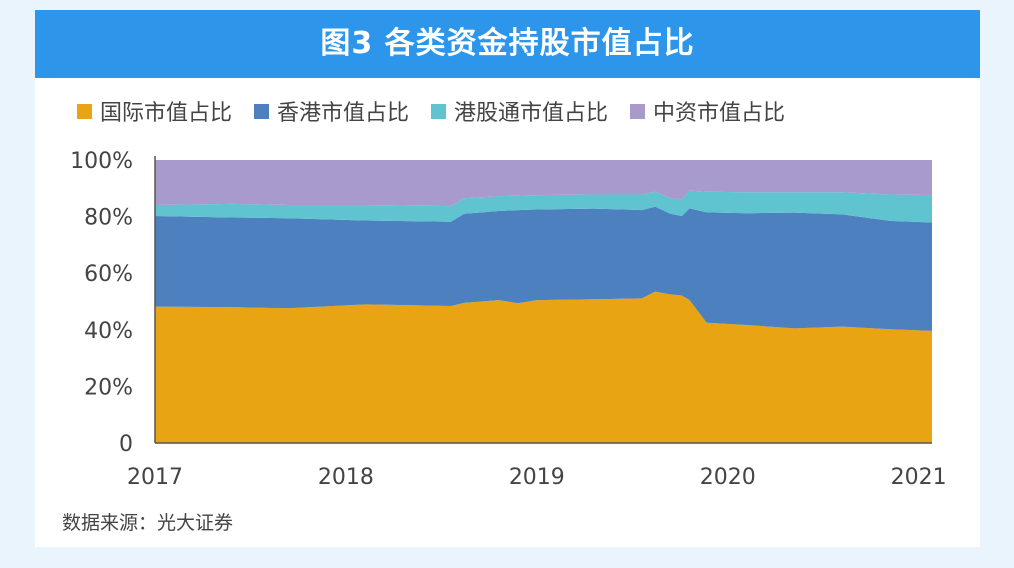 This screenshot has height=568, width=1014. Describe the element at coordinates (531, 113) in the screenshot. I see `legend-label: 港股通市值占比` at that location.